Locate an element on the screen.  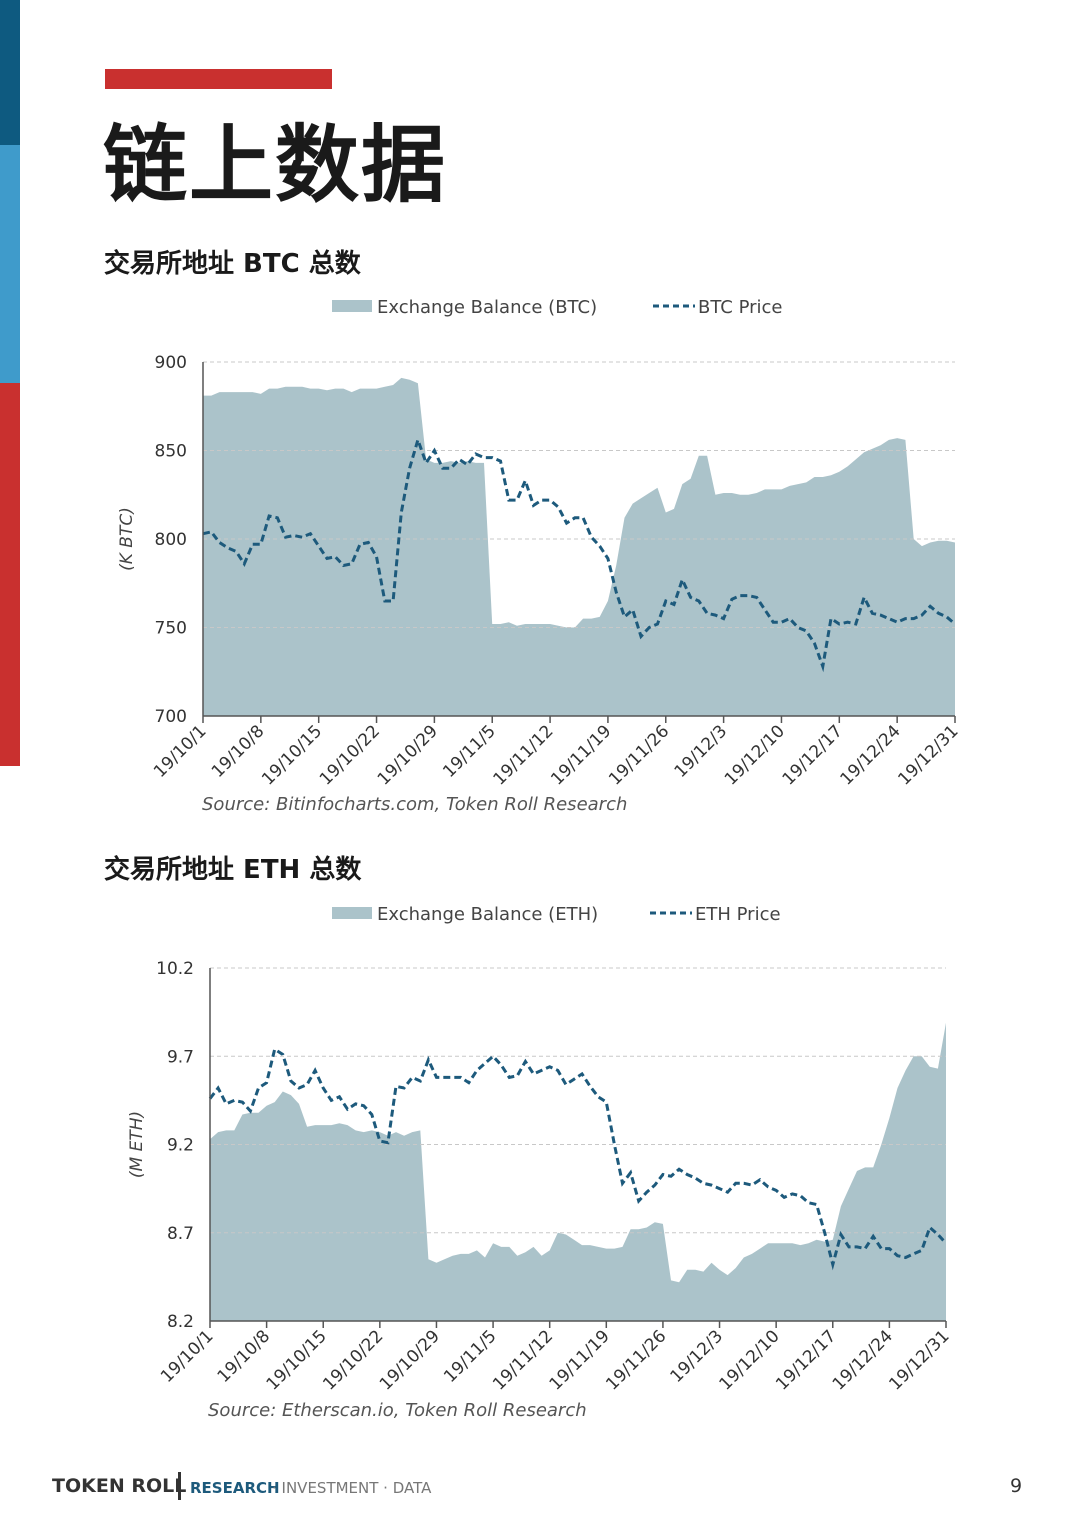
legend-label: BTC Price is located at coordinates (740, 307).